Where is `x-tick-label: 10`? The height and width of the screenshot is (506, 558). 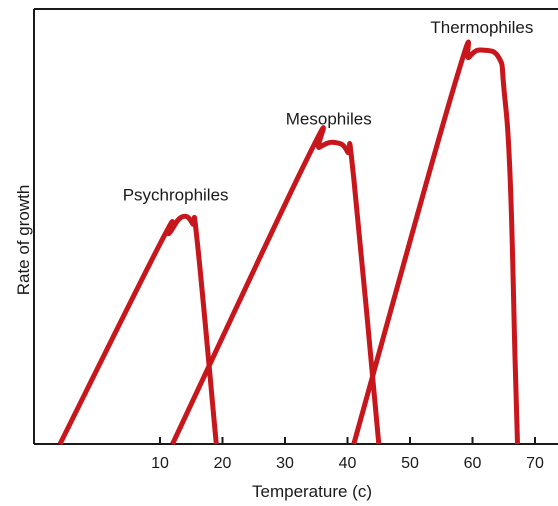
x-tick-label: 10 is located at coordinates (160, 463).